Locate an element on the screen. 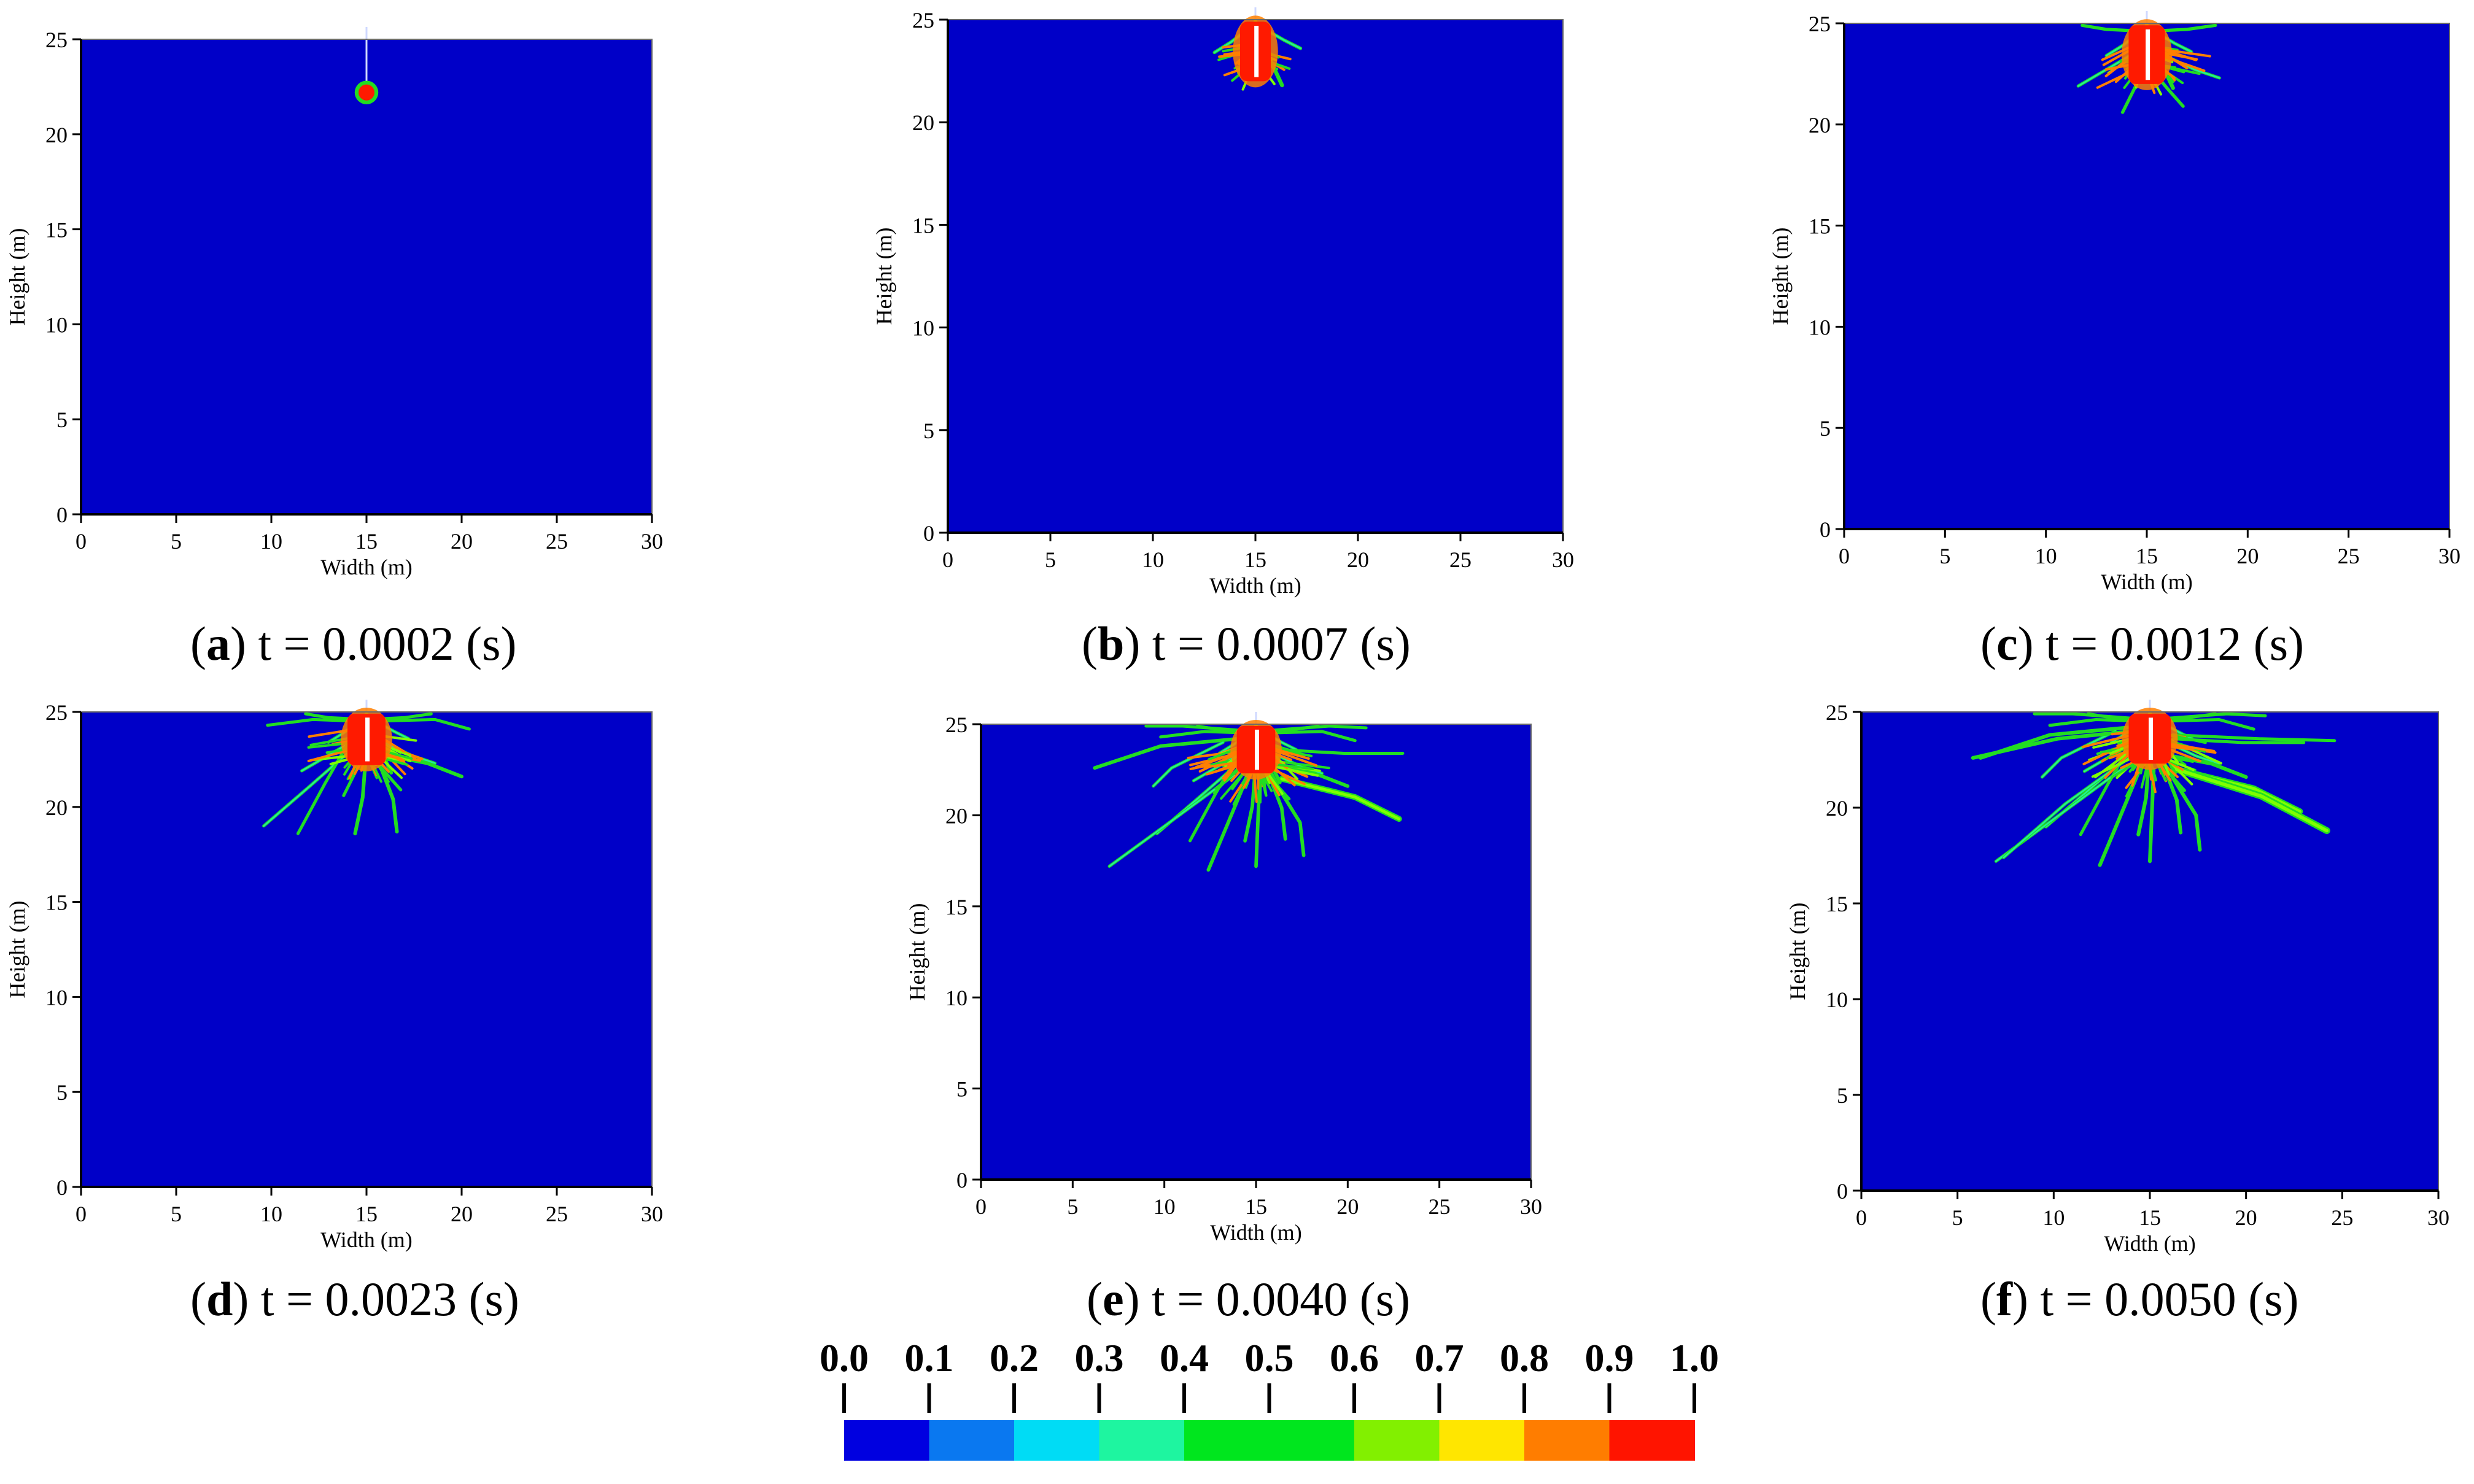 Image resolution: width=2474 pixels, height=1484 pixels. caption-time: t = 0.0040 (s) is located at coordinates (1281, 1299).